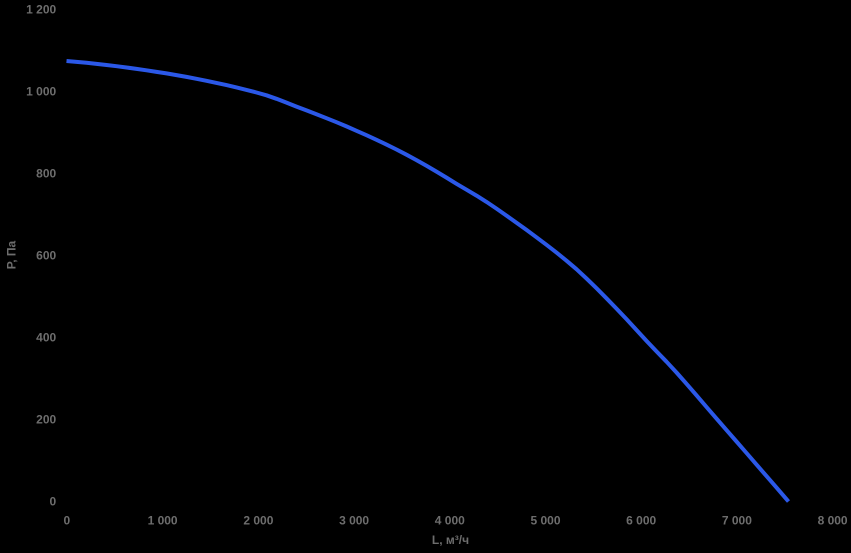  What do you see at coordinates (641, 520) in the screenshot?
I see `svg-text: 6 000` at bounding box center [641, 520].